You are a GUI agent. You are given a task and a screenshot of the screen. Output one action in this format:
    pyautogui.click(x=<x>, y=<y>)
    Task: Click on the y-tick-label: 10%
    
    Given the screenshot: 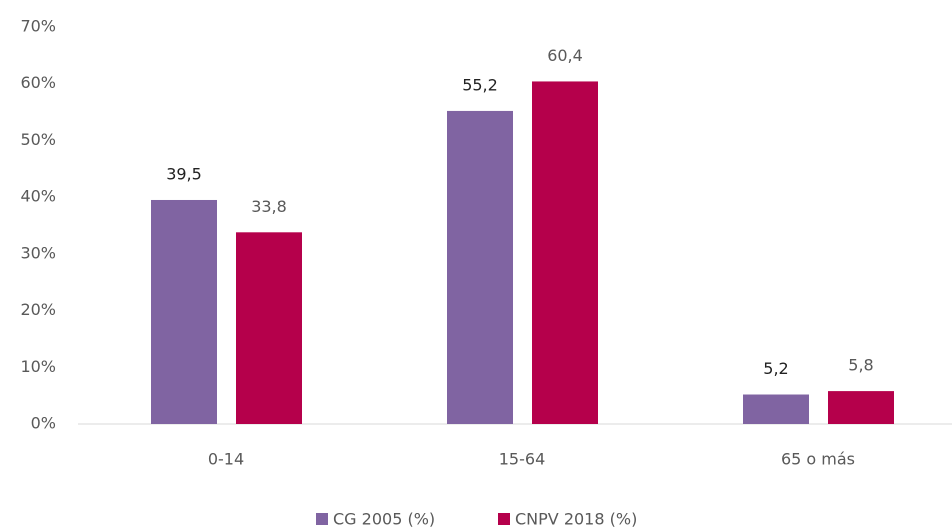 What is the action you would take?
    pyautogui.click(x=38, y=366)
    